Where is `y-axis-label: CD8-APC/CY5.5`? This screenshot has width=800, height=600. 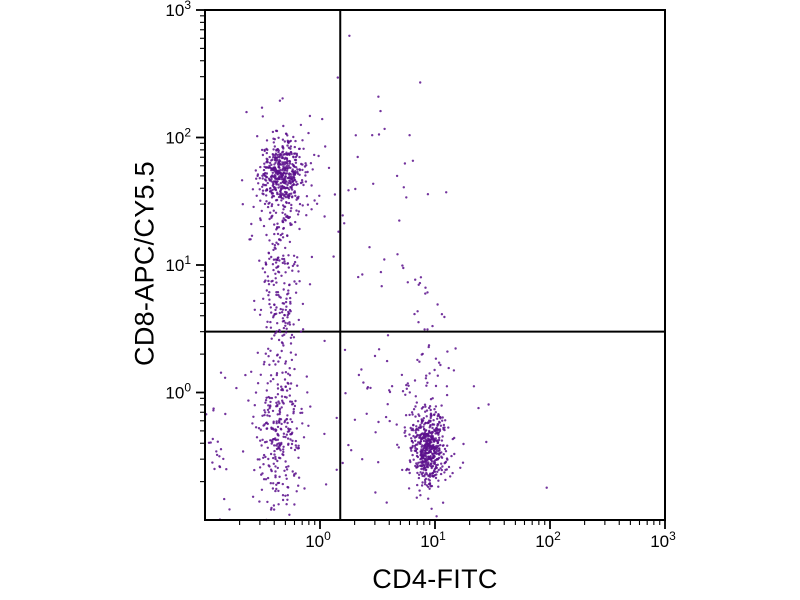 y-axis-label: CD8-APC/CY5.5 is located at coordinates (144, 263).